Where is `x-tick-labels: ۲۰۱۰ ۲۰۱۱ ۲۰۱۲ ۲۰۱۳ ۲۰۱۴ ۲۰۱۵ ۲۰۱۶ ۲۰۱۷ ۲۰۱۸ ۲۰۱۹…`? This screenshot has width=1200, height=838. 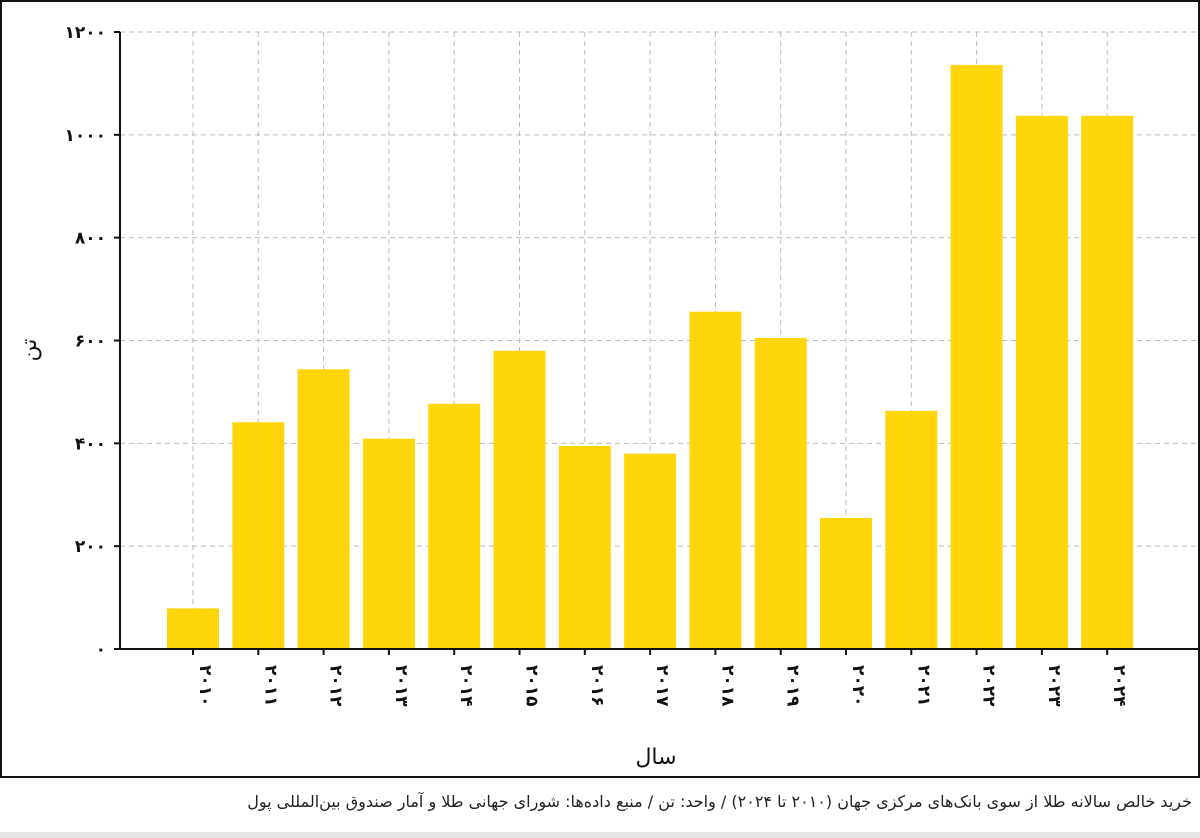 x-tick-labels: ۲۰۱۰ ۲۰۱۱ ۲۰۱۲ ۲۰۱۳ ۲۰۱۴ ۲۰۱۵ ۲۰۱۶ ۲۰۱۷ ۲۰۱۸ ۲۰۱۹… is located at coordinates (662, 686).